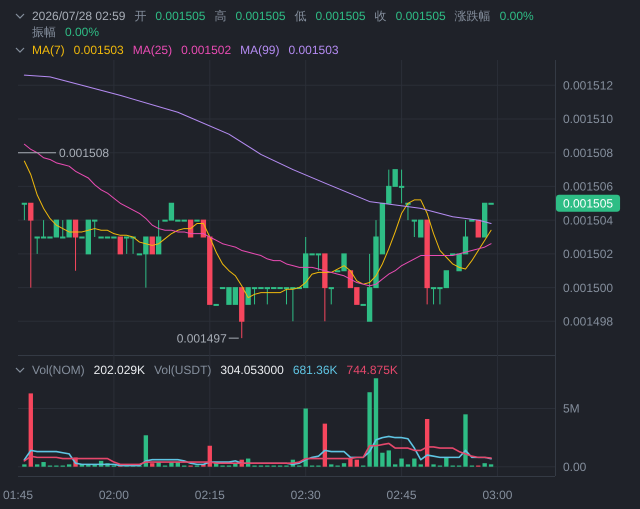  I want to click on annotation: 202.029K, so click(120, 370).